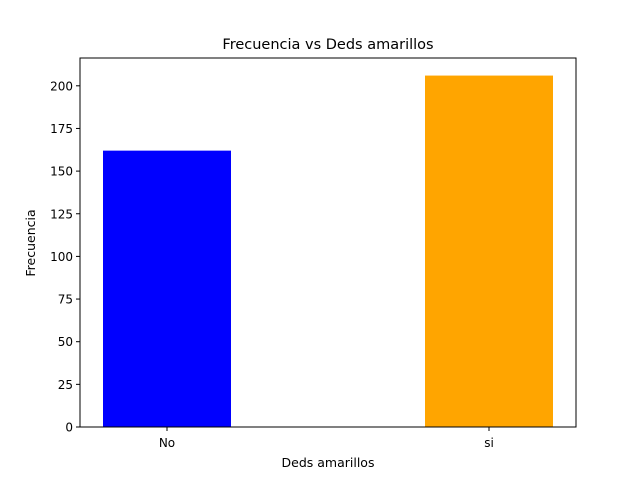  What do you see at coordinates (65, 342) in the screenshot?
I see `y-tick-label: 50` at bounding box center [65, 342].